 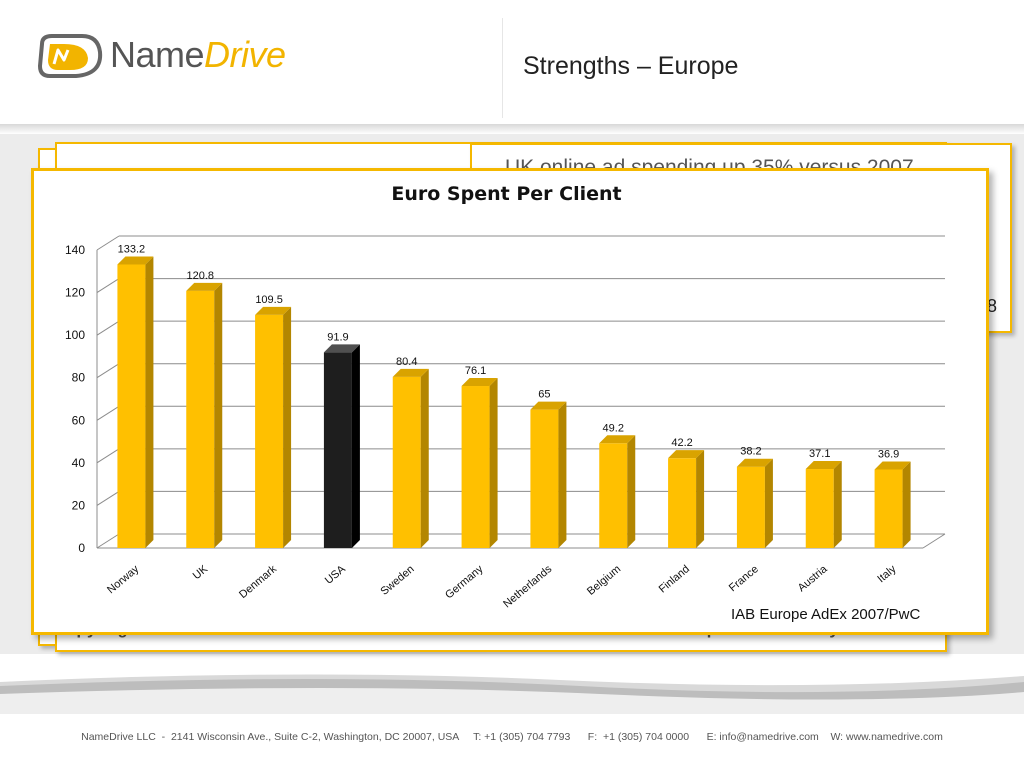 I want to click on bar-italy, so click(x=888, y=508).